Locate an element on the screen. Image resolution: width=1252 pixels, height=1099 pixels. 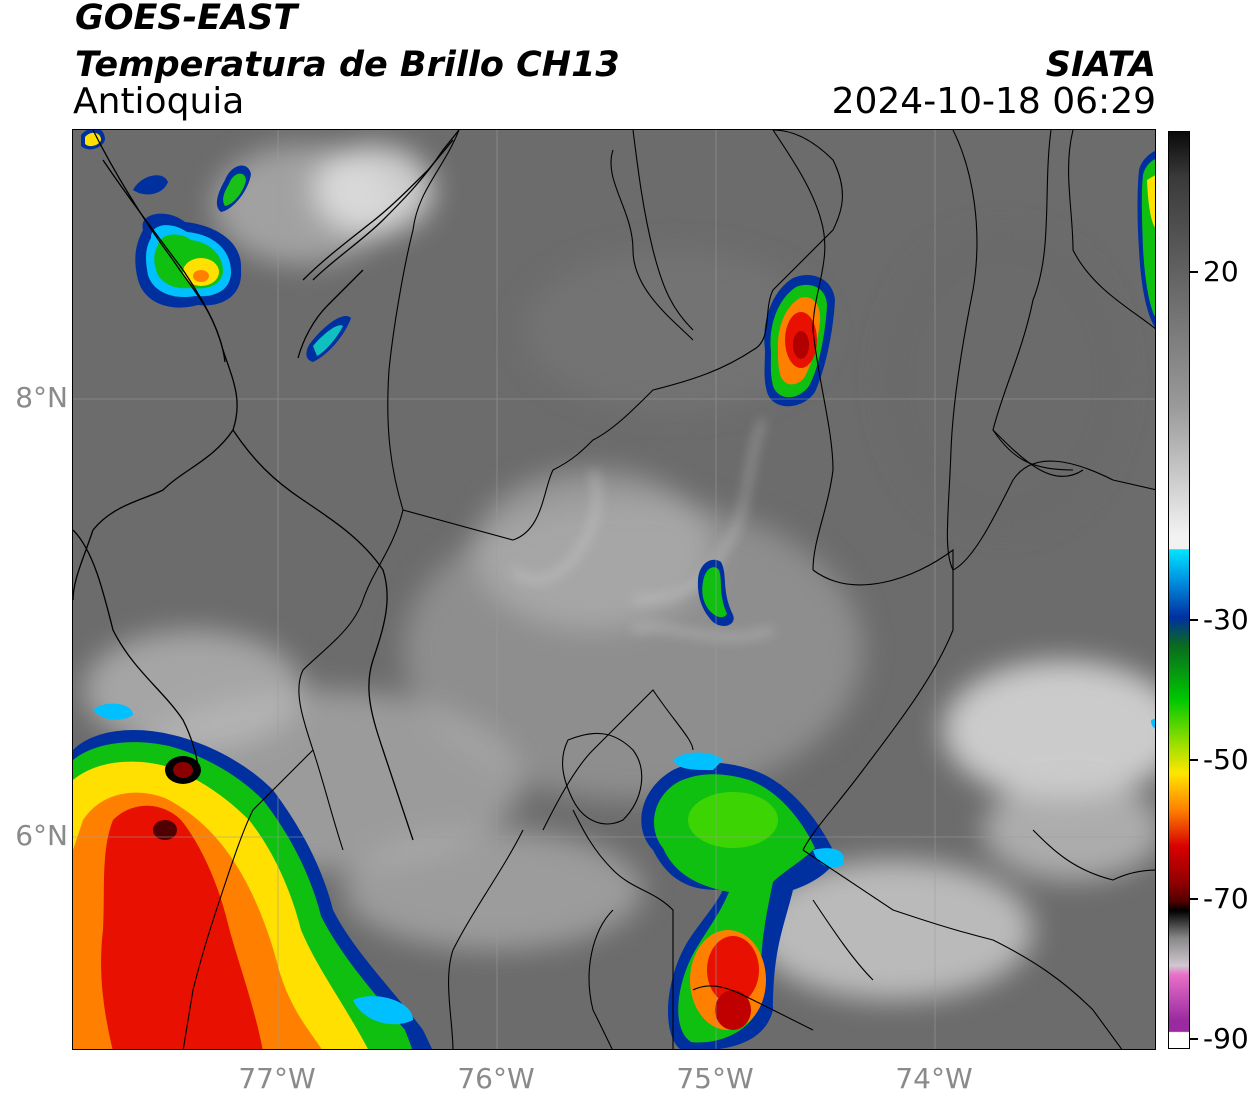
lat-label-6n: 6°N is located at coordinates (41, 835).